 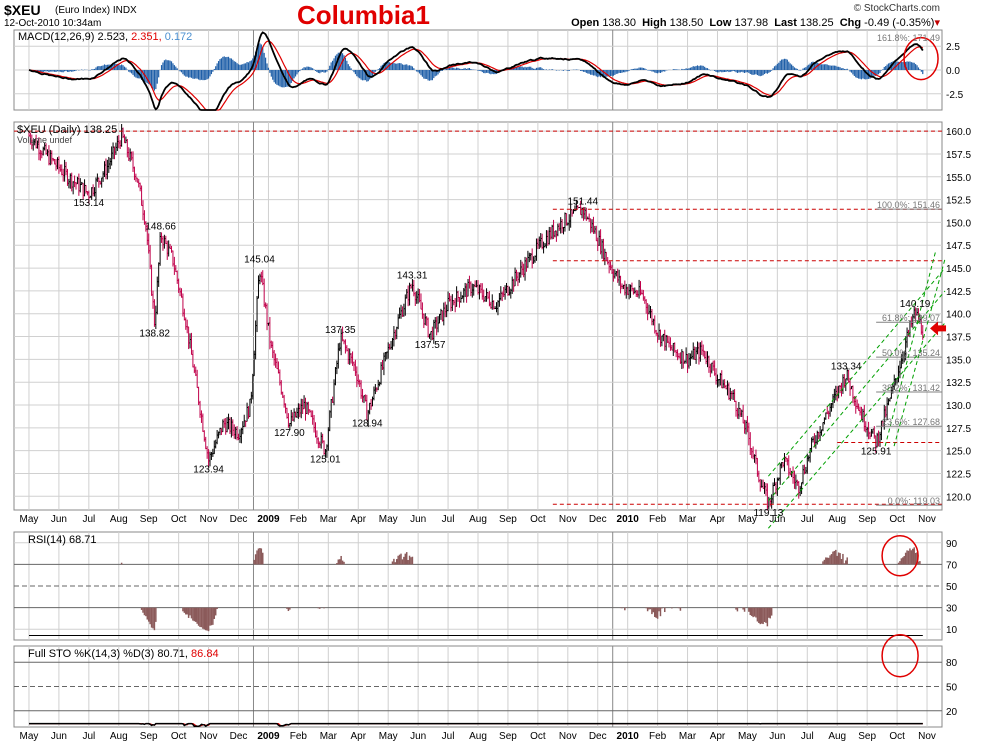 What do you see at coordinates (239, 519) in the screenshot?
I see `month-label-top: Dec` at bounding box center [239, 519].